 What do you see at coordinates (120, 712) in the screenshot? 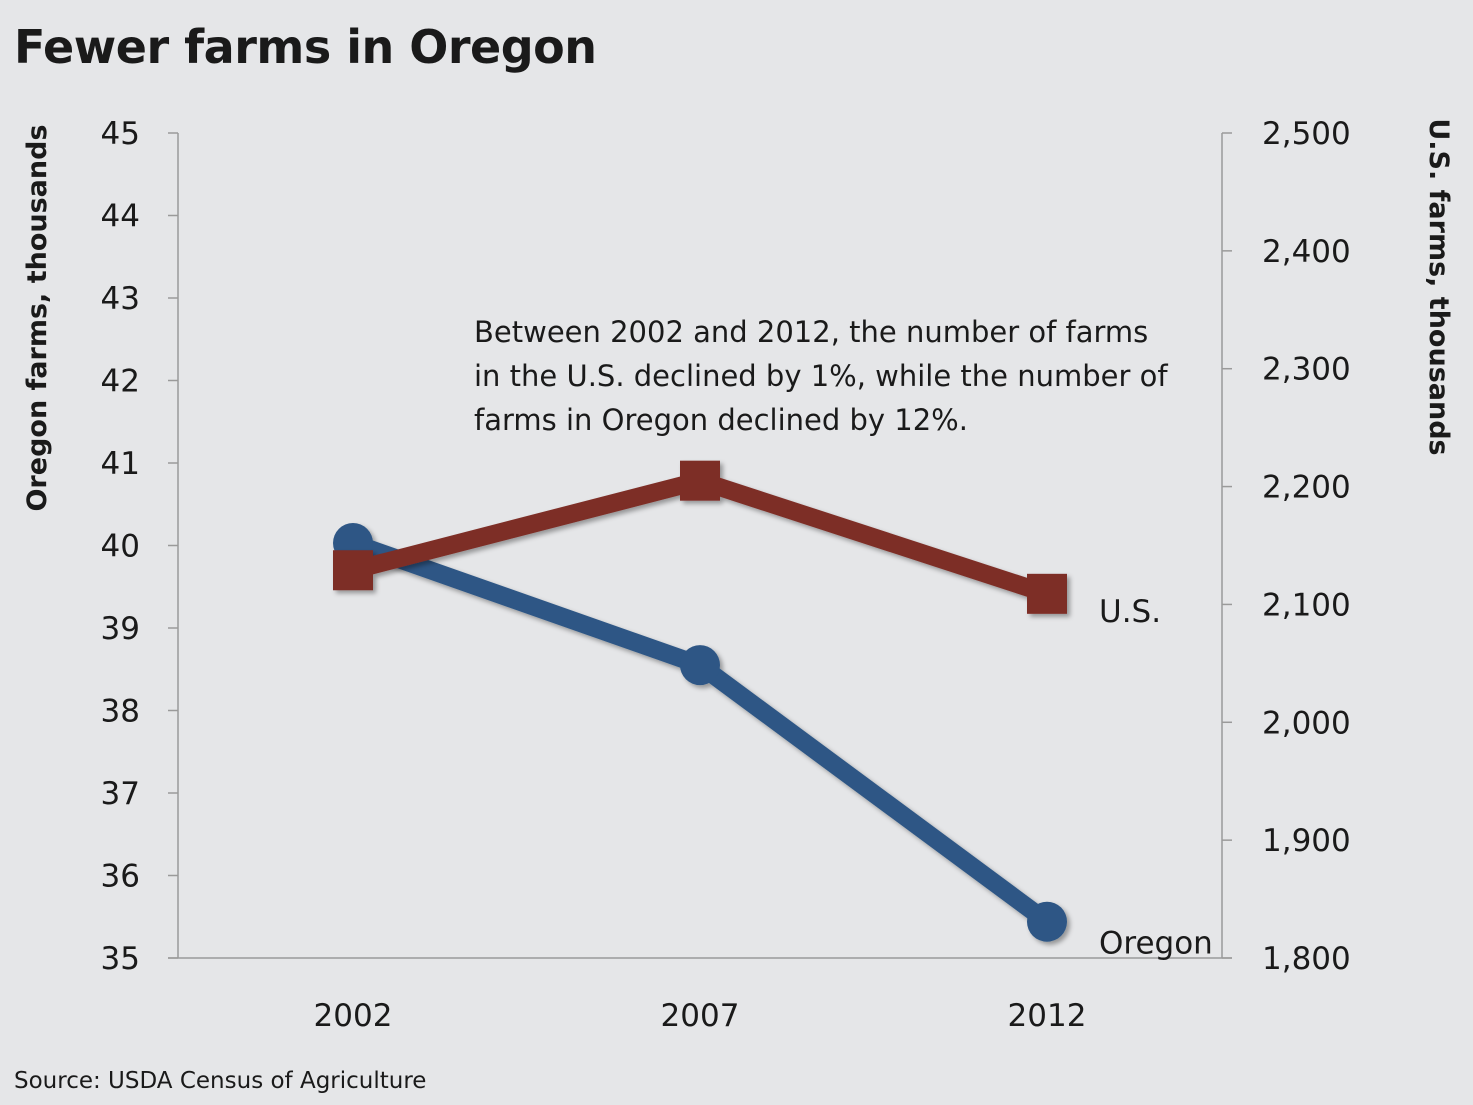
I see `left-tick-label: 38` at bounding box center [120, 712].